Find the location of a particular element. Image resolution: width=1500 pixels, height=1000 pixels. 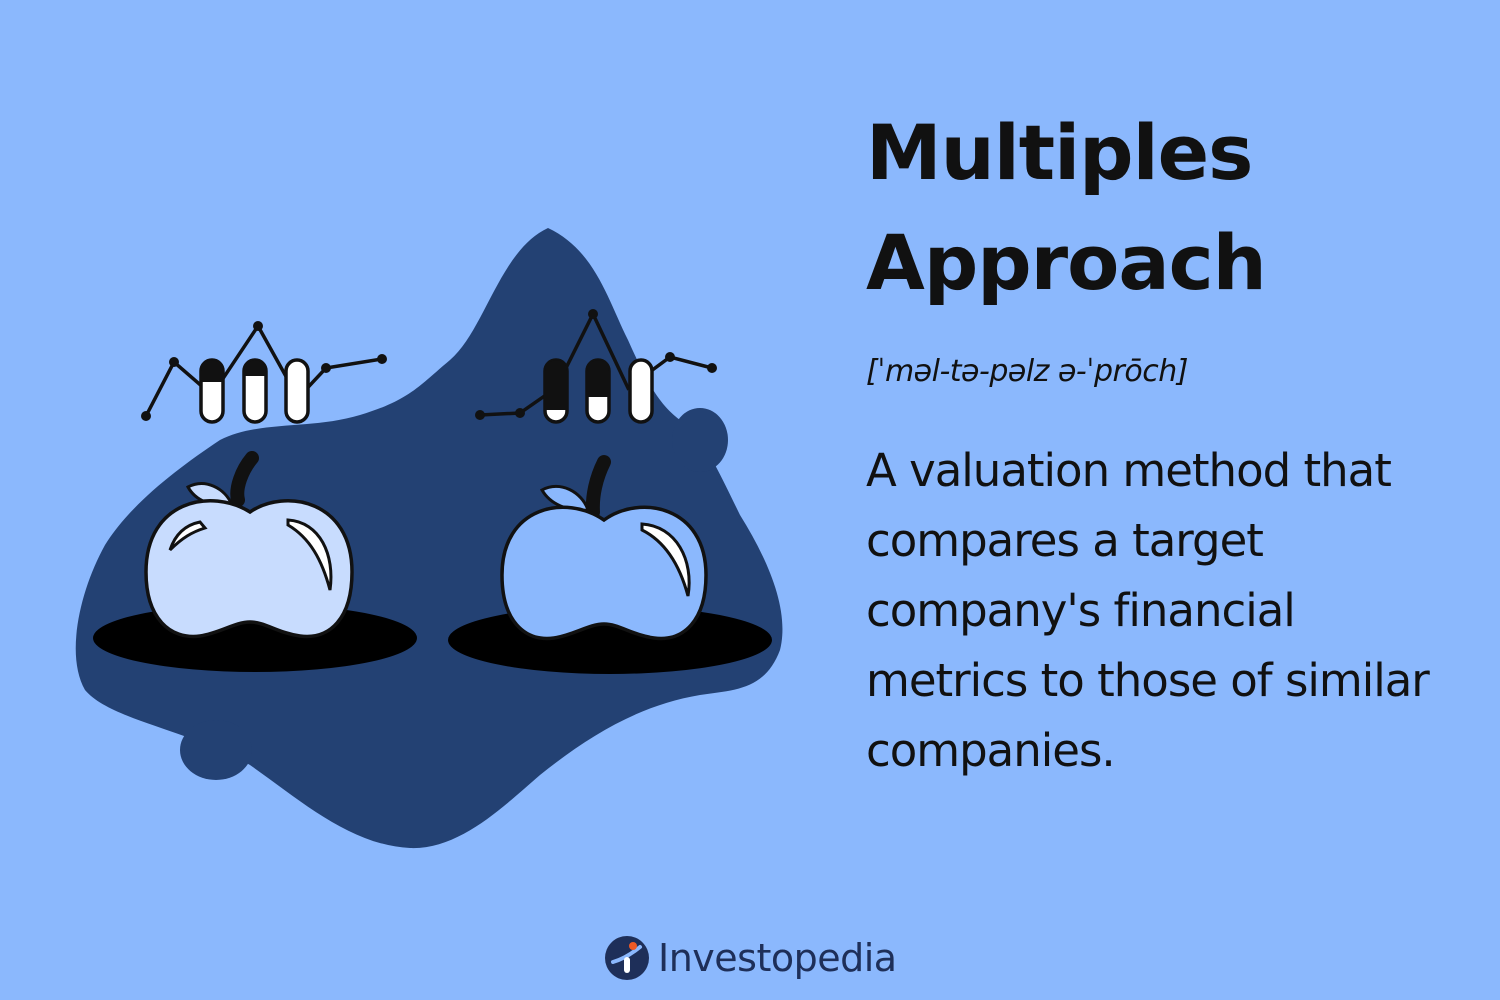

brand-footer: Investopedia is located at coordinates (750, 958).